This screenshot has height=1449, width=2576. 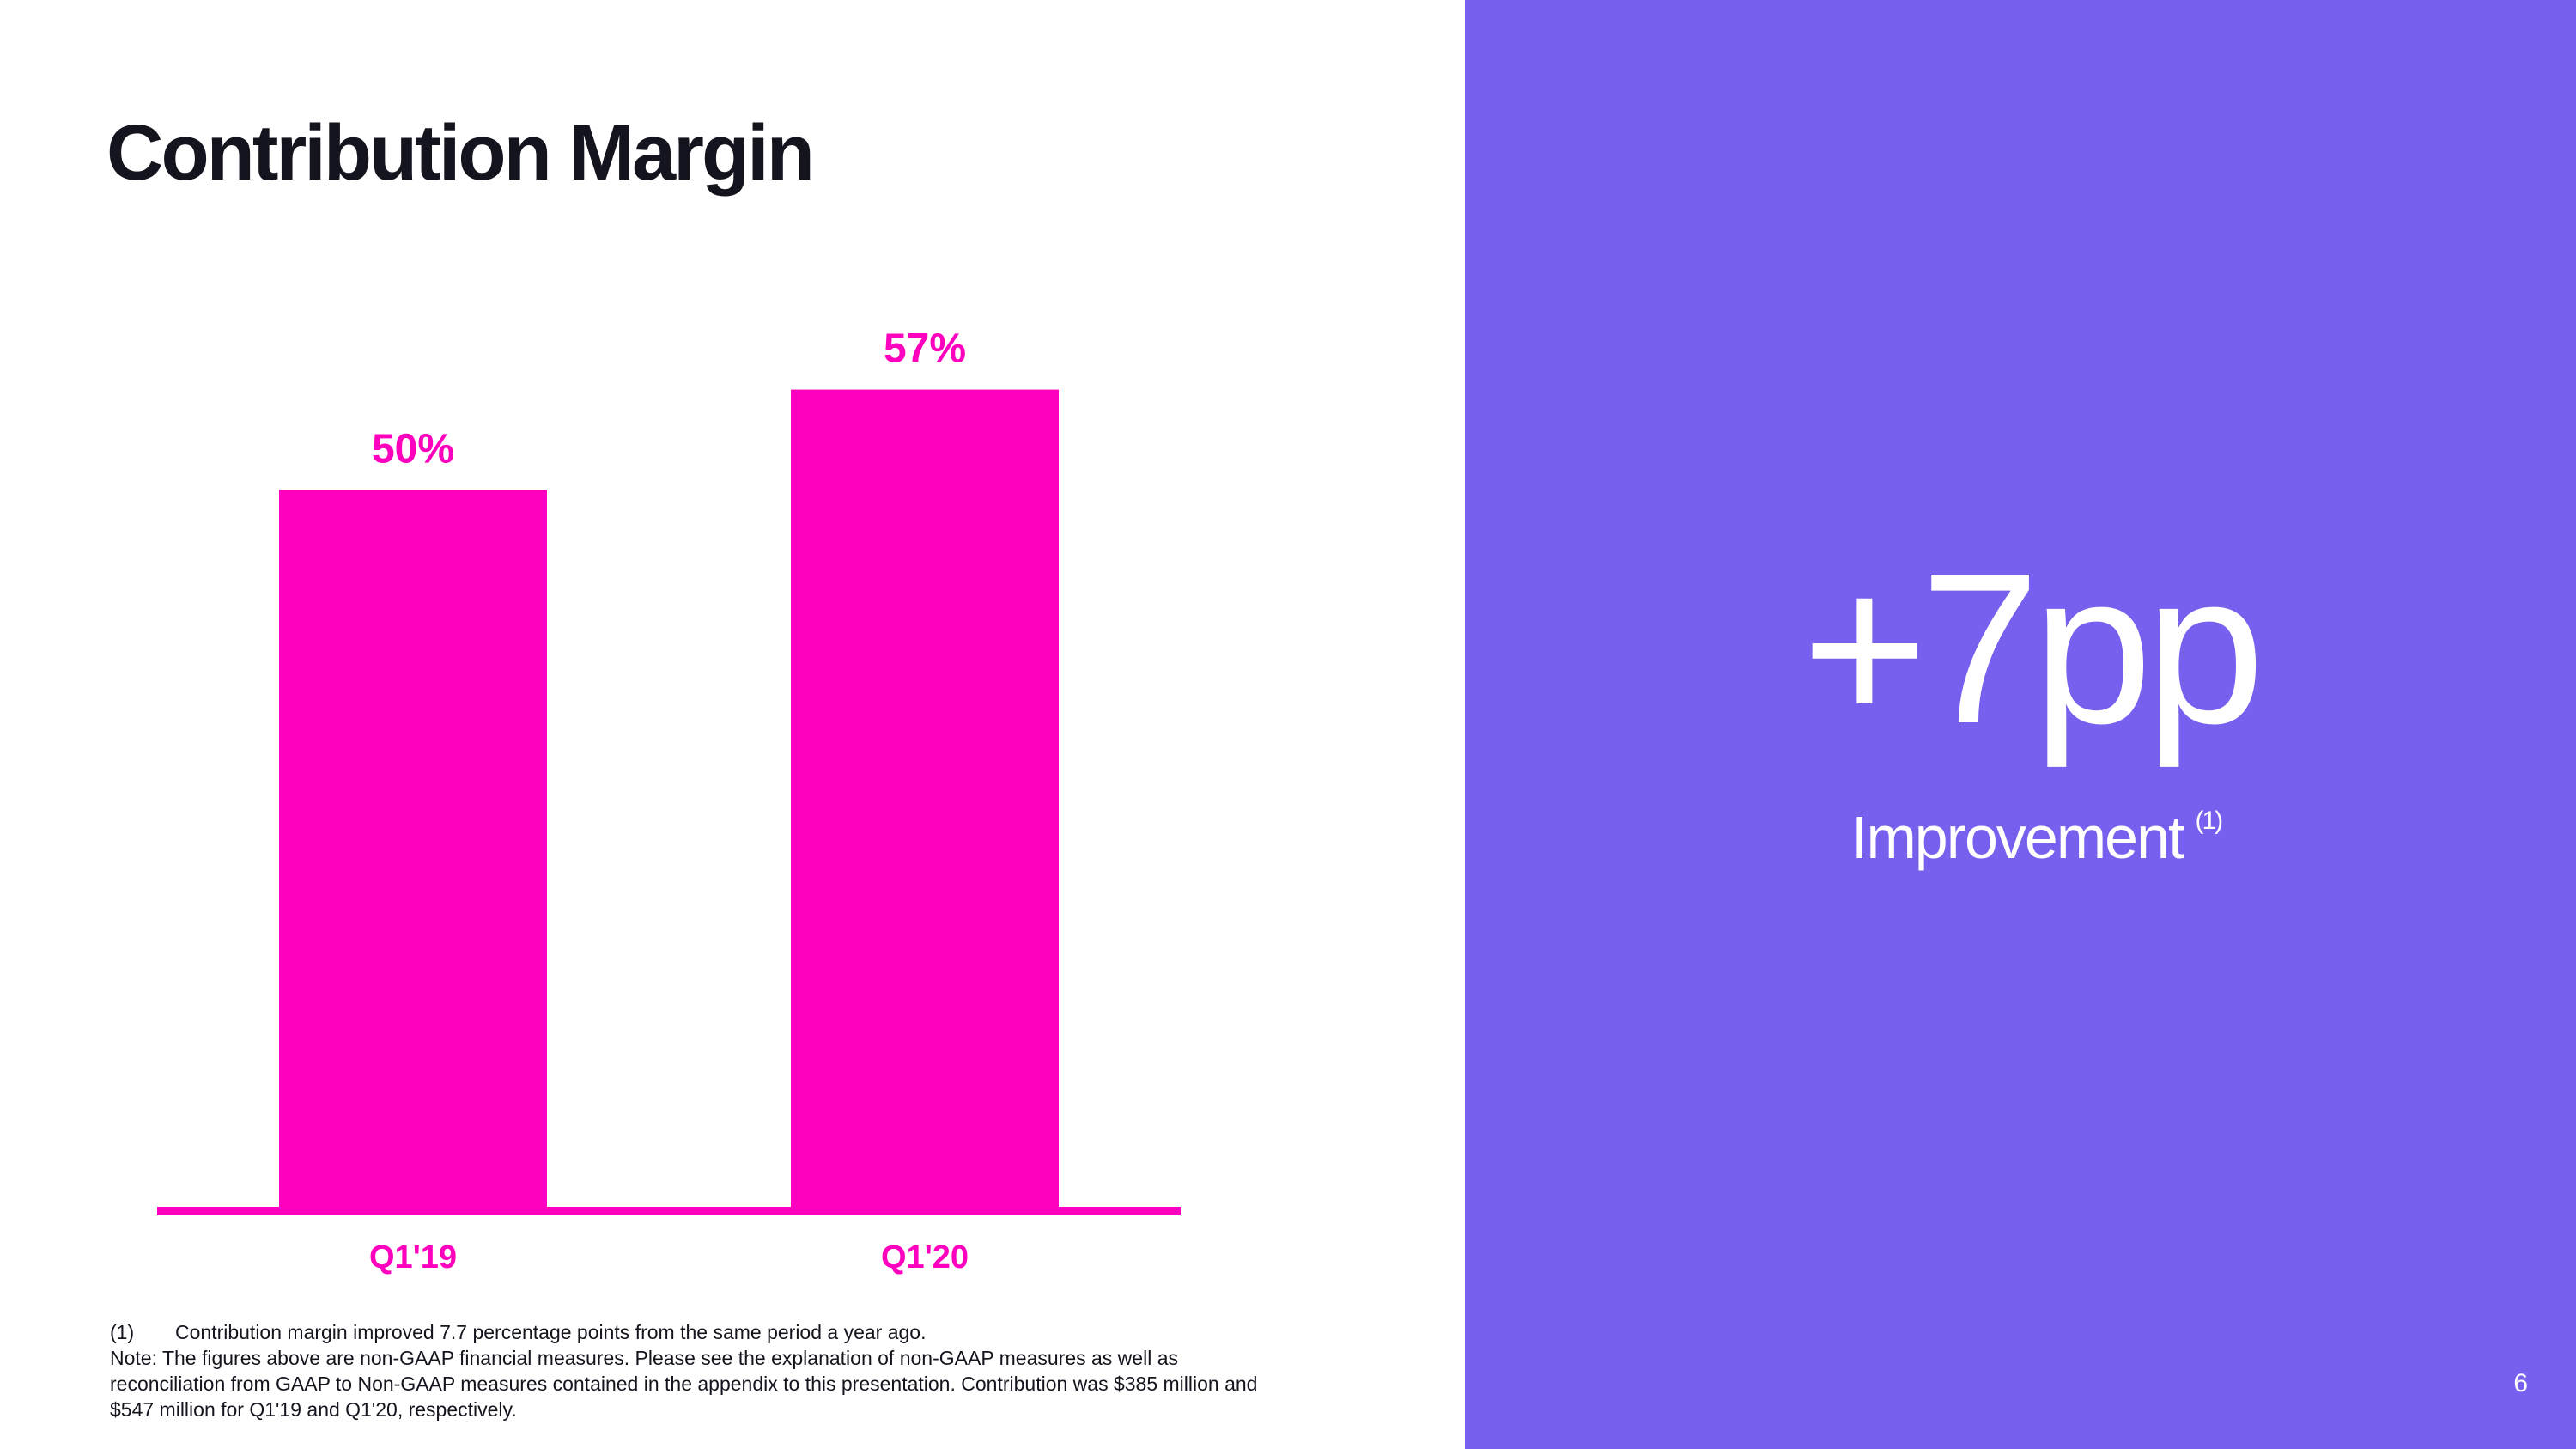 What do you see at coordinates (925, 349) in the screenshot?
I see `data-label-1: 57%` at bounding box center [925, 349].